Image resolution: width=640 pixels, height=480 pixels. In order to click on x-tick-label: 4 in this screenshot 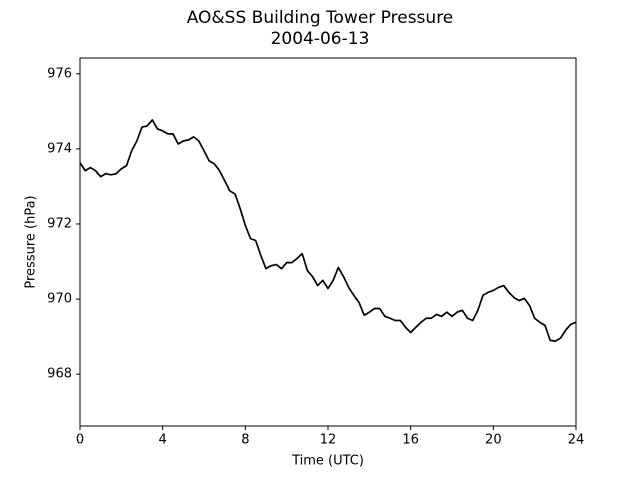, I will do `click(163, 440)`.